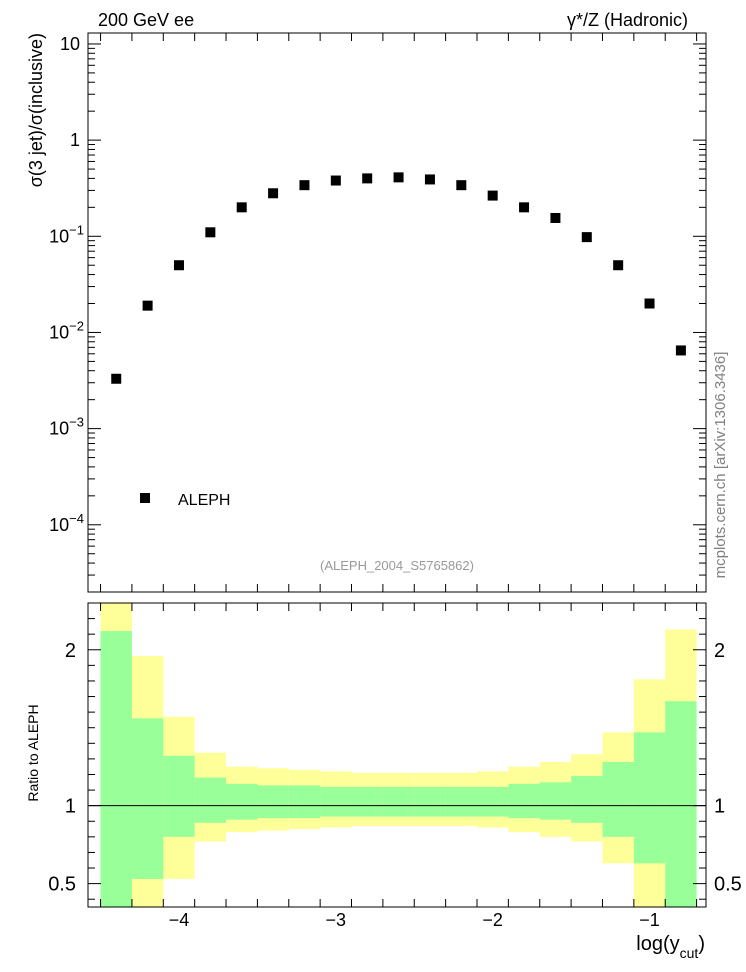  I want to click on x-tick-label: −1, so click(649, 920).